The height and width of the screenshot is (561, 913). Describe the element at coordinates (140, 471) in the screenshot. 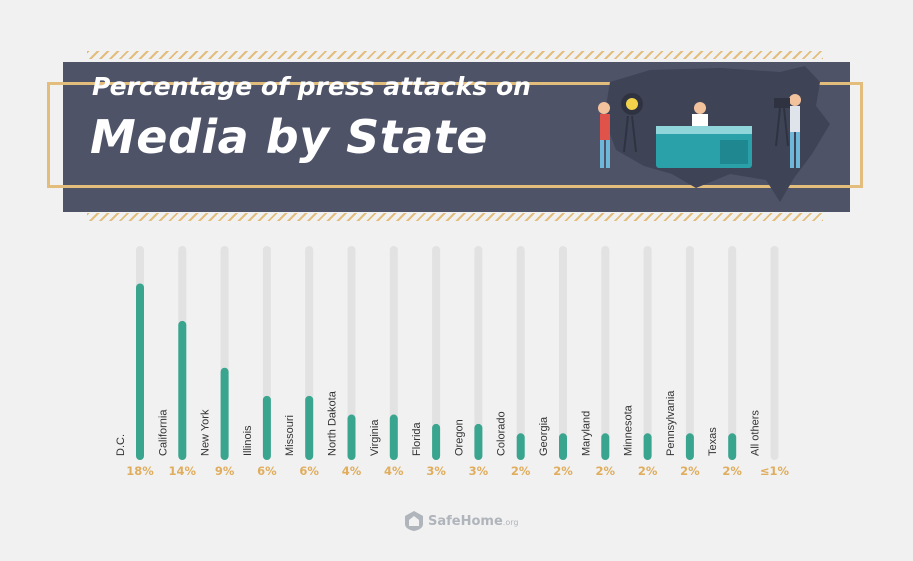

I see `value-label-d-c-: 18%` at that location.